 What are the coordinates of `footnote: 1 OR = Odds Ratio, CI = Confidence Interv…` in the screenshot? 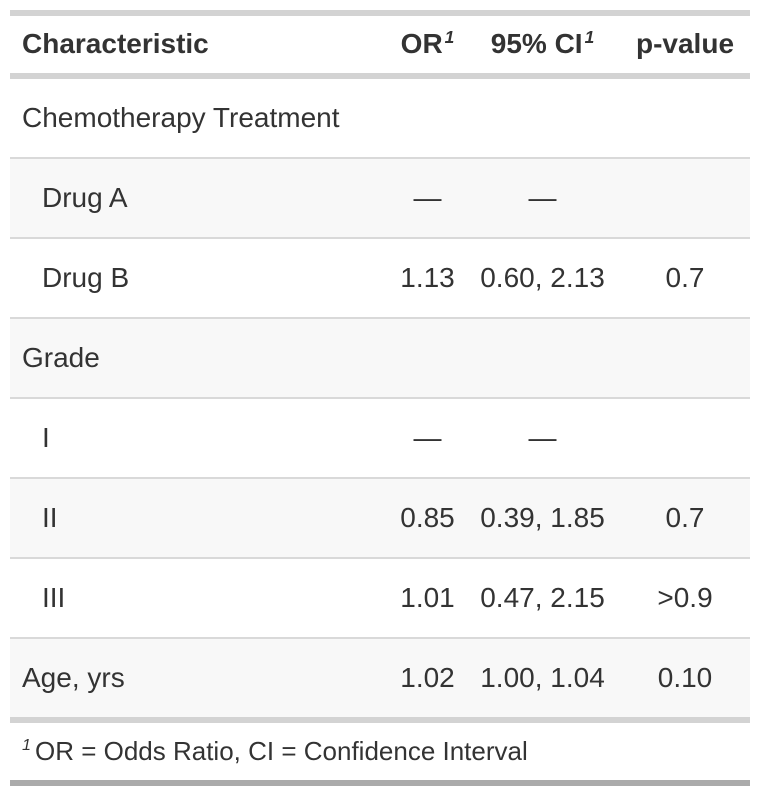 It's located at (380, 751).